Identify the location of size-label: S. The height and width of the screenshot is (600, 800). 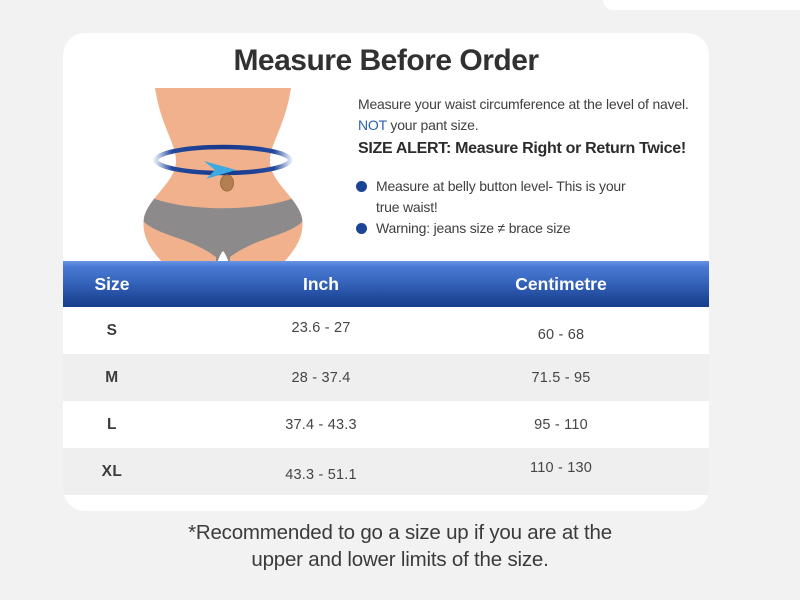
(112, 330).